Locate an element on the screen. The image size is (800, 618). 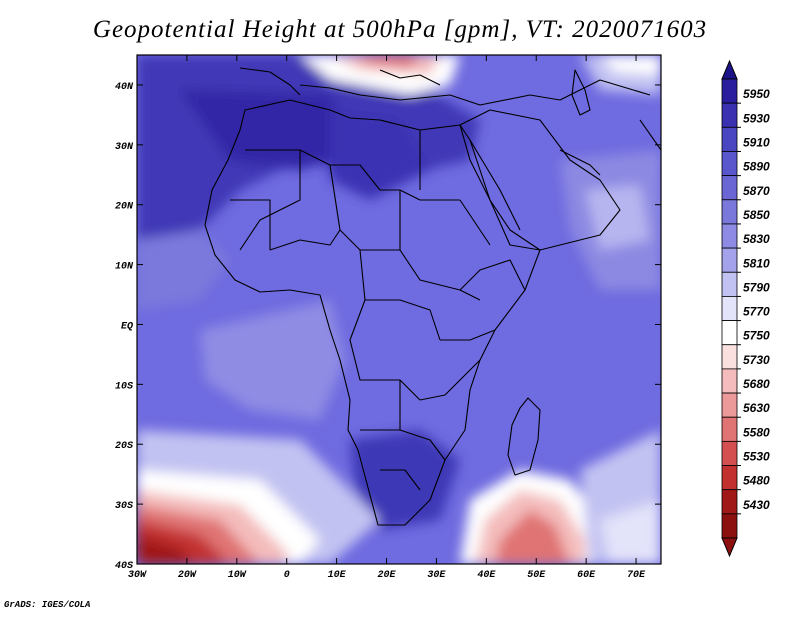
colorbar-label: 5530 is located at coordinates (756, 457).